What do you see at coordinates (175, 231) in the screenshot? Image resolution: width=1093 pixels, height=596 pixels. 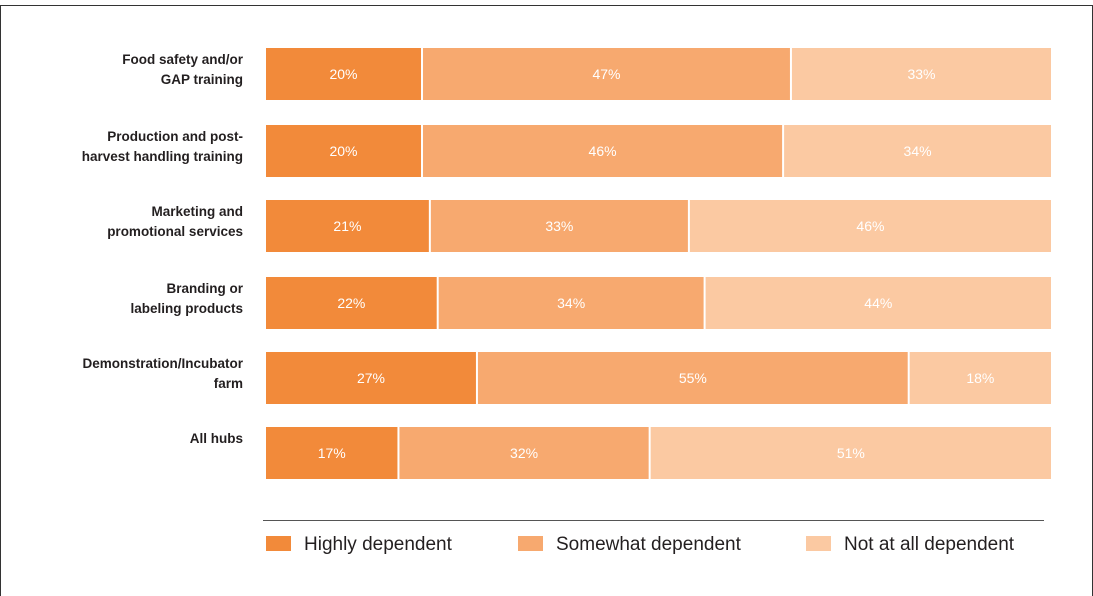 I see `category-label-row-3-line-2: promotional services` at bounding box center [175, 231].